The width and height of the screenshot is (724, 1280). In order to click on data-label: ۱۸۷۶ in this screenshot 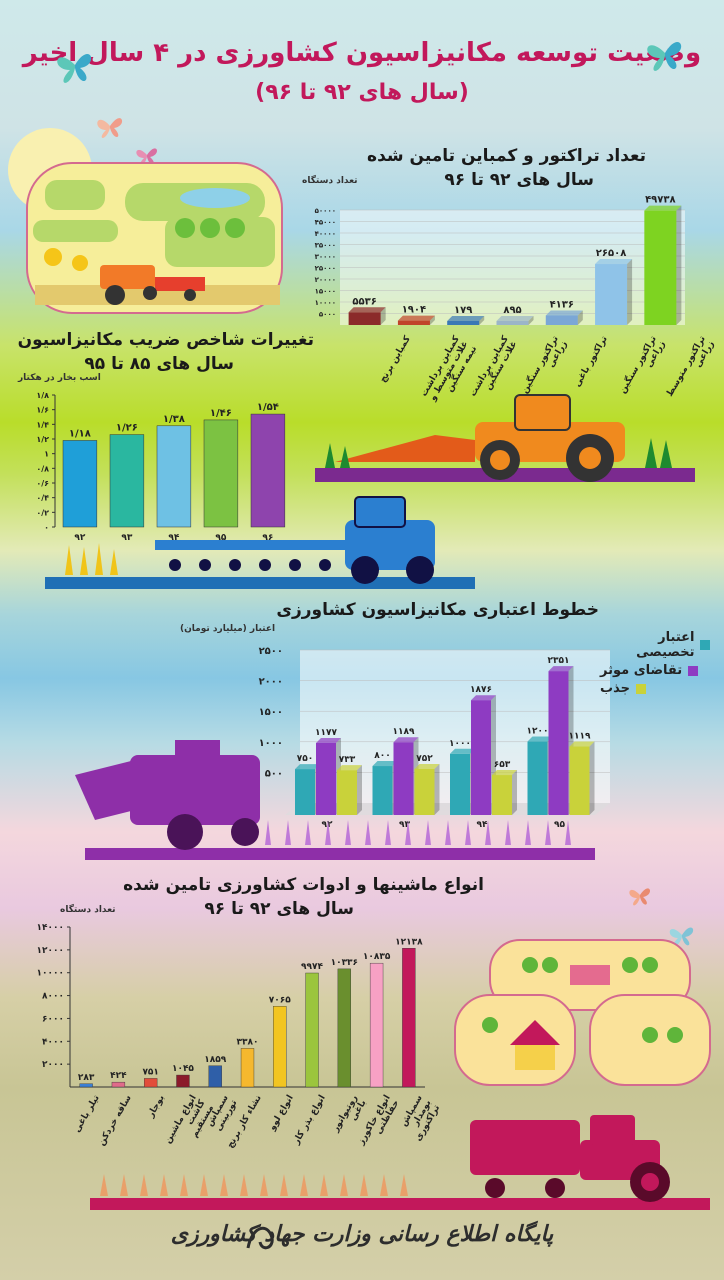, I will do `click(481, 690)`.